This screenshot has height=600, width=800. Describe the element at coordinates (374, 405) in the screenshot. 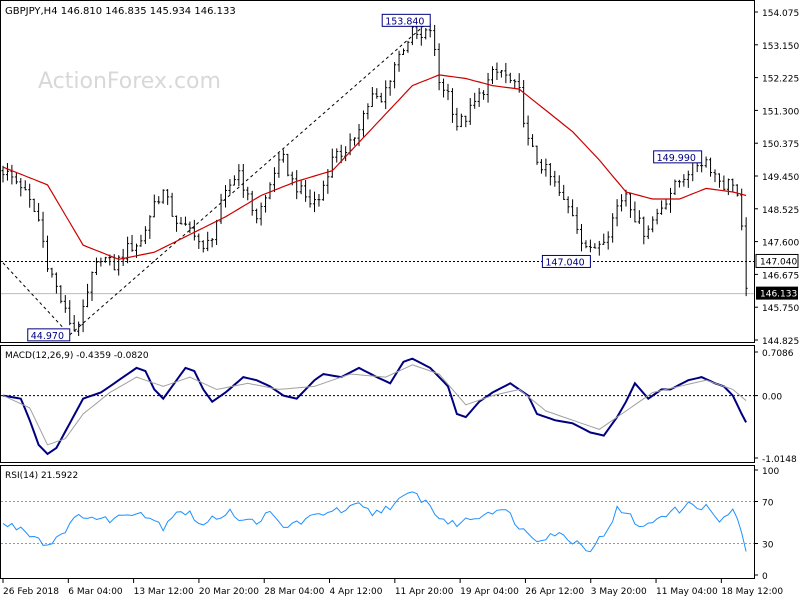

I see `macd-signal-line` at that location.